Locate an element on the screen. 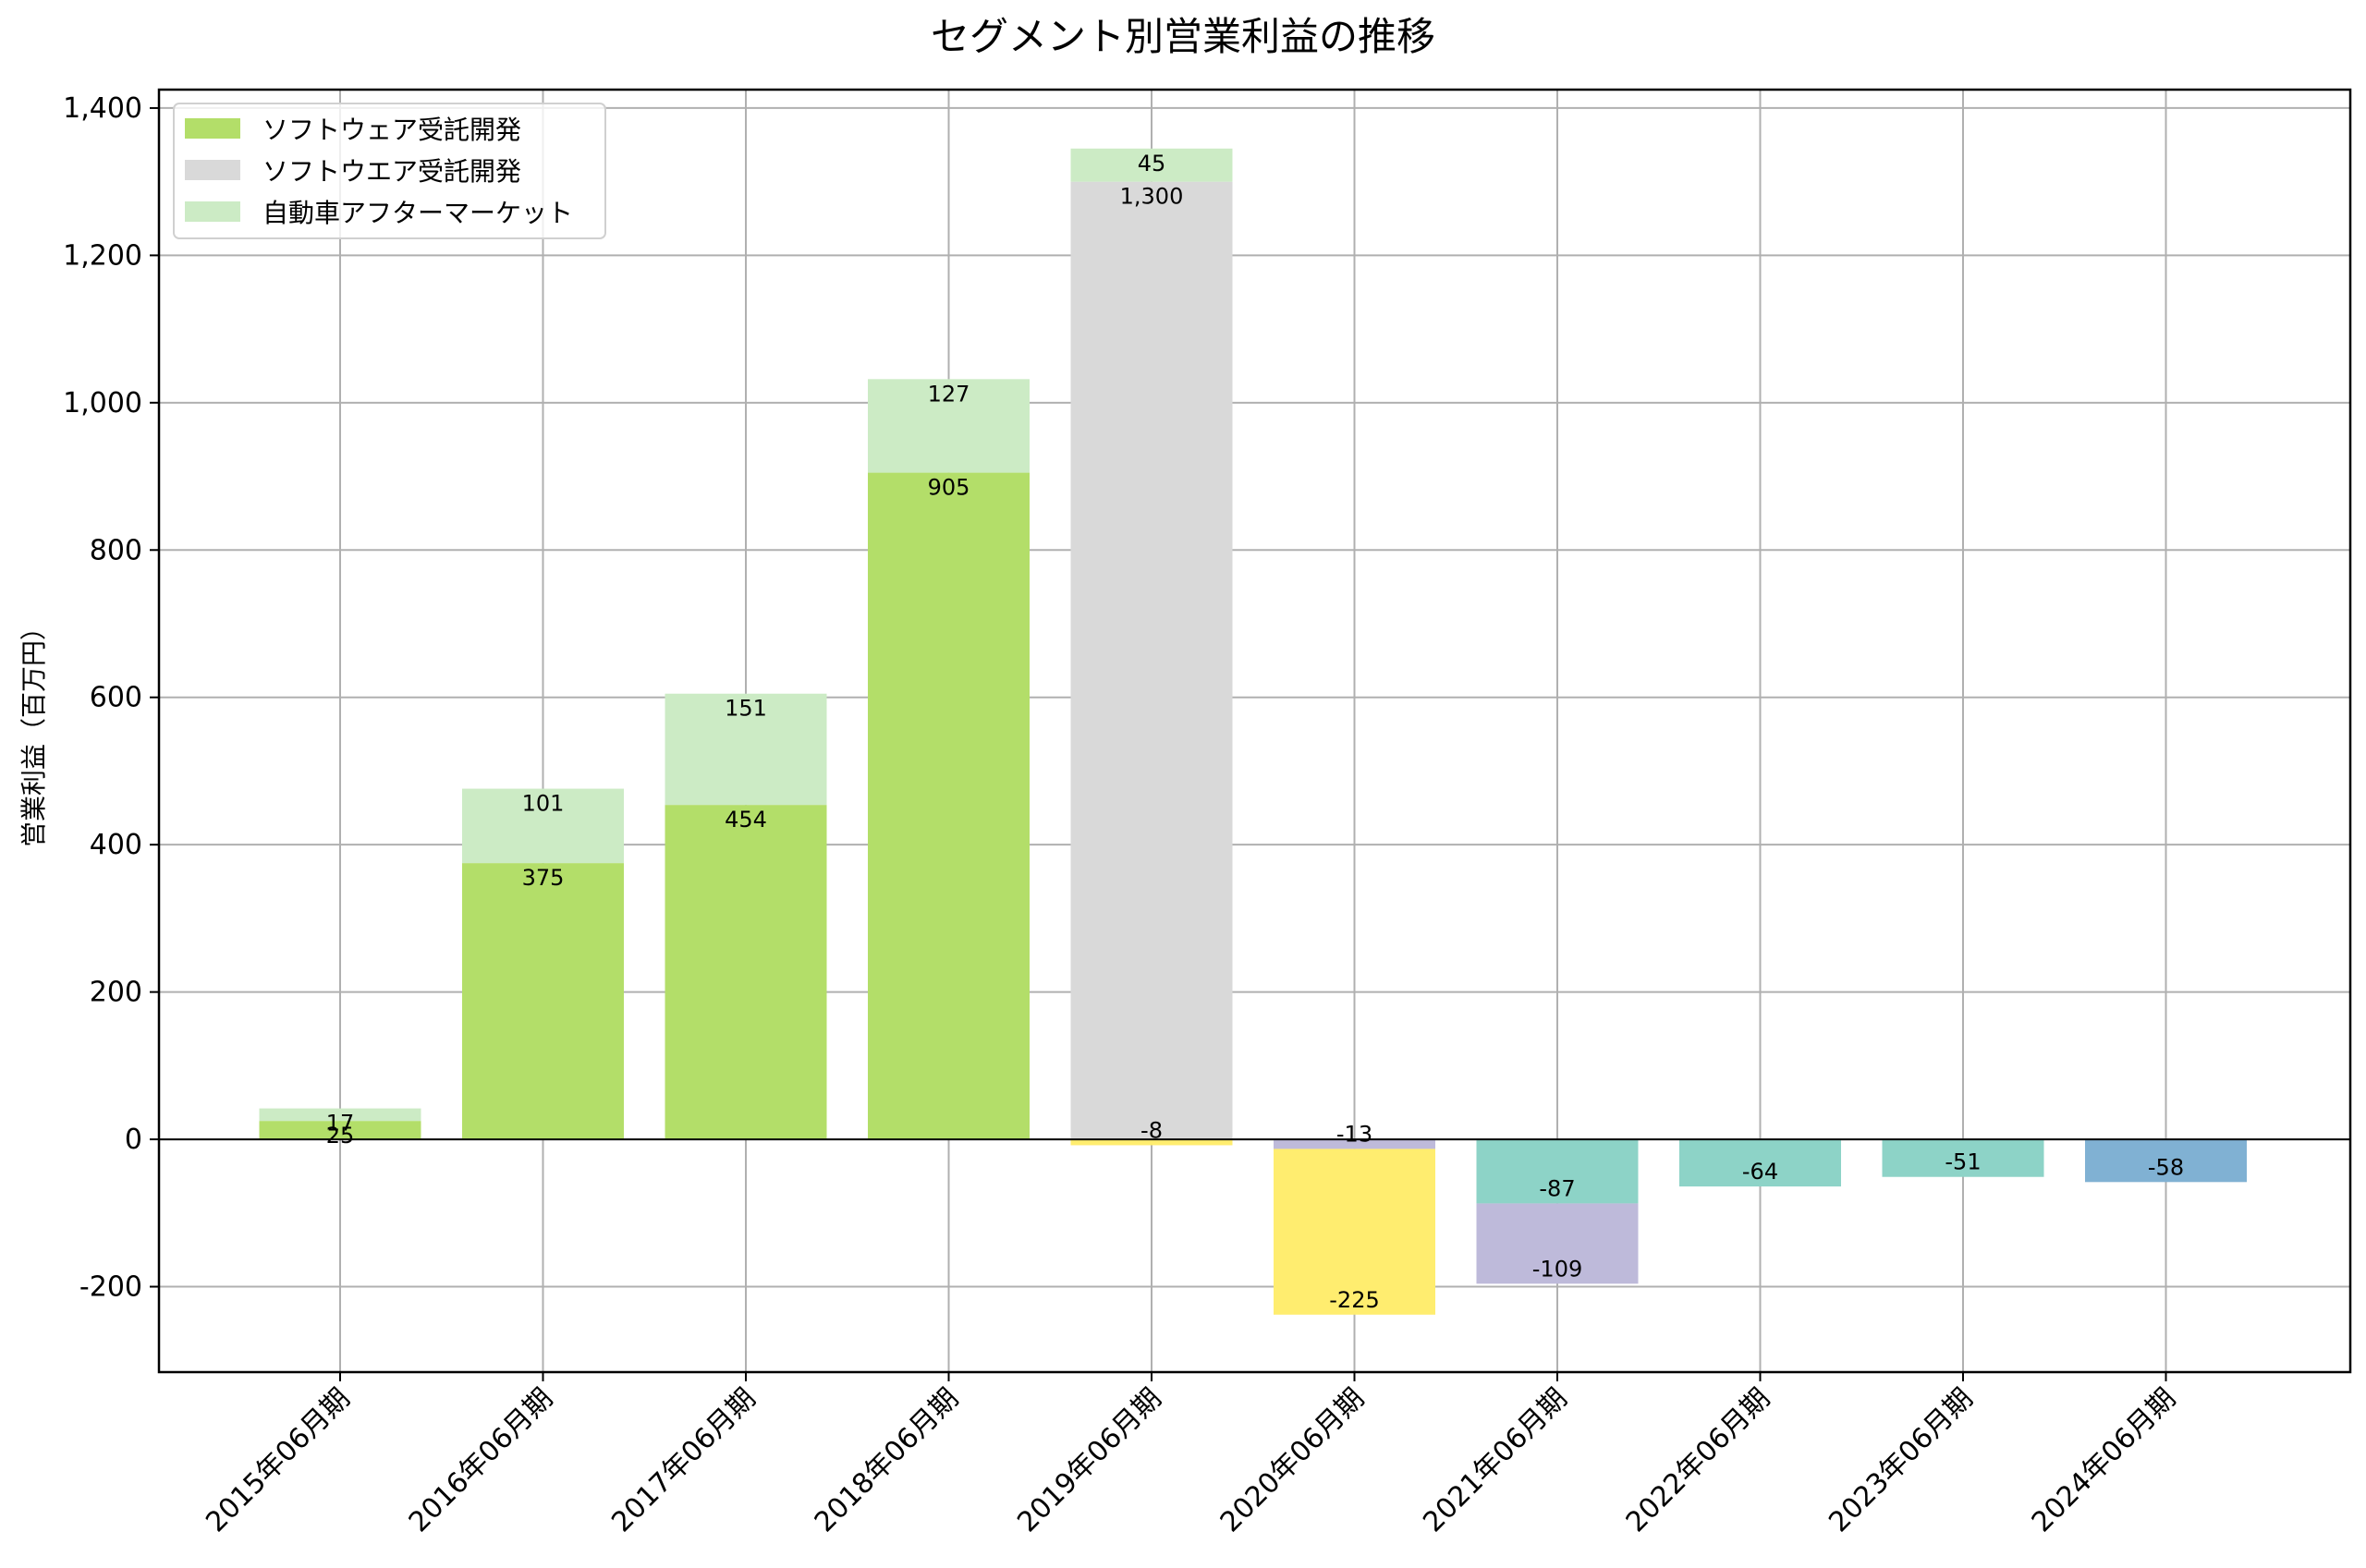  y-tick-label: 1,200 is located at coordinates (102, 255).